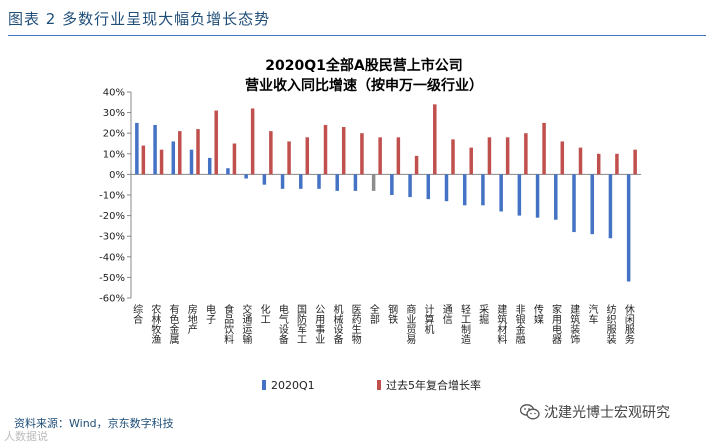  Describe the element at coordinates (112, 237) in the screenshot. I see `y-tick-label: -30%` at that location.